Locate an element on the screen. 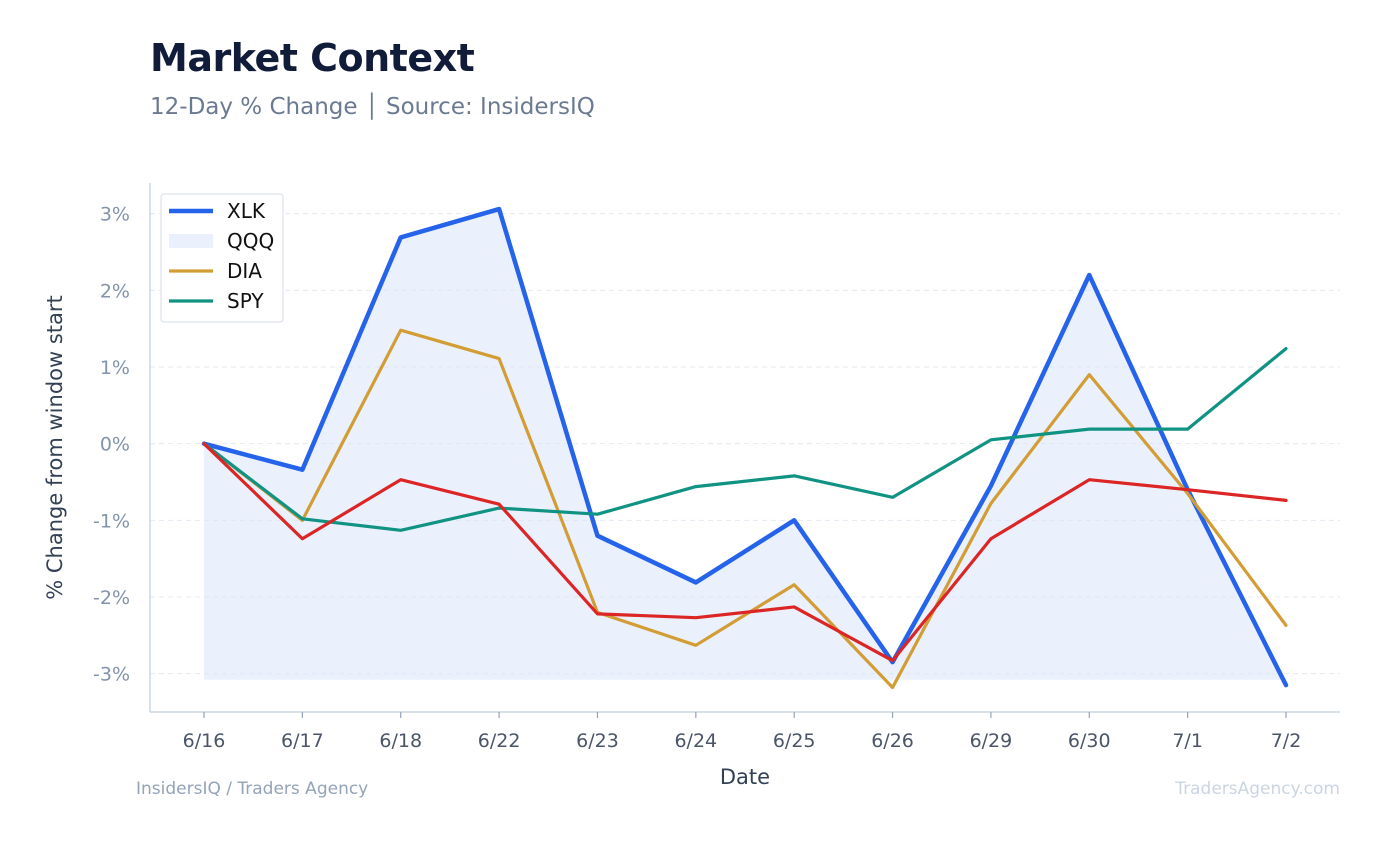 The height and width of the screenshot is (845, 1385). x-axis-label: Date is located at coordinates (745, 777).